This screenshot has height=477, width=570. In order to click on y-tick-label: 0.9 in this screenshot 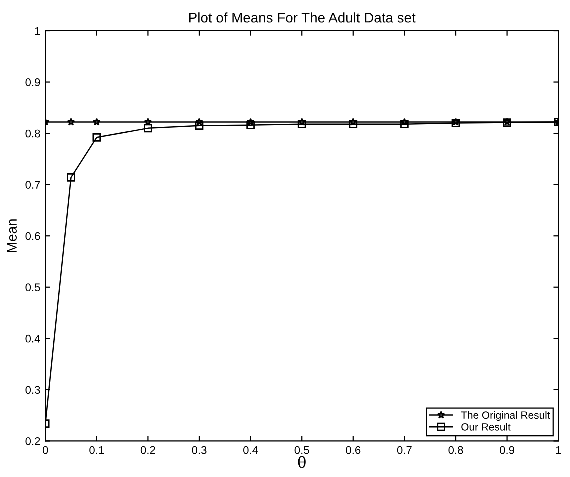, I will do `click(33, 82)`.